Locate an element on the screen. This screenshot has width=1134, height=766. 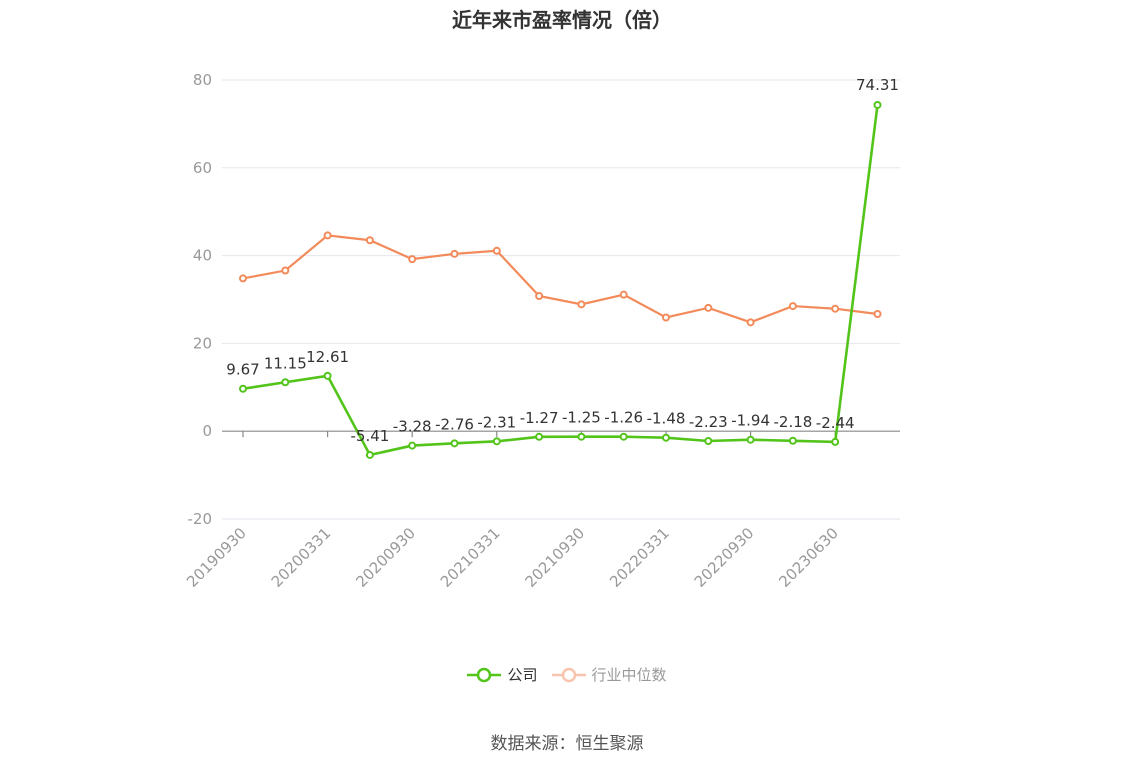
data-label: -3.28 is located at coordinates (412, 427).